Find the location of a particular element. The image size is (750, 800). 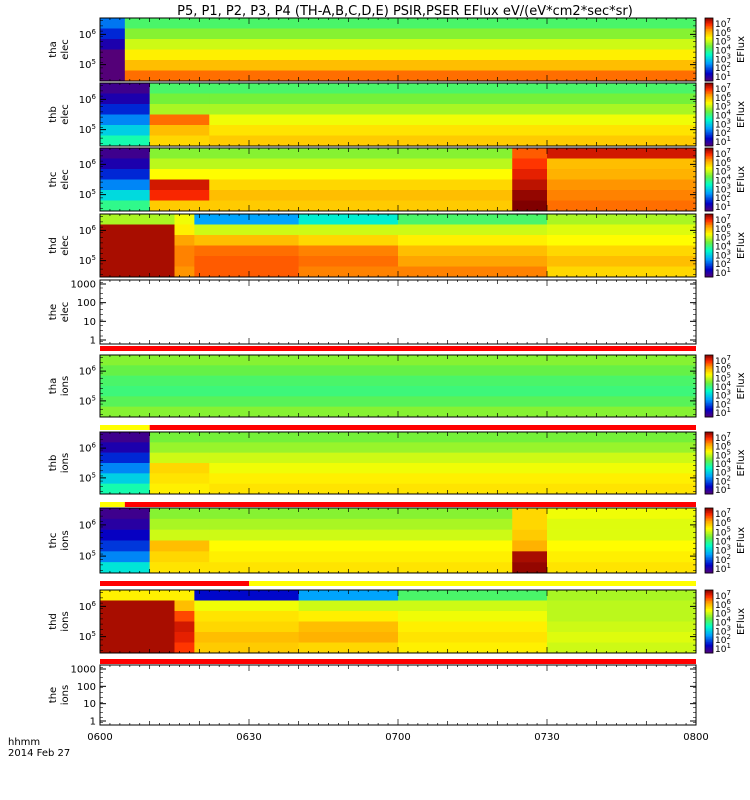

cell-thb-ions-b1-r4 is located at coordinates (179, 478).